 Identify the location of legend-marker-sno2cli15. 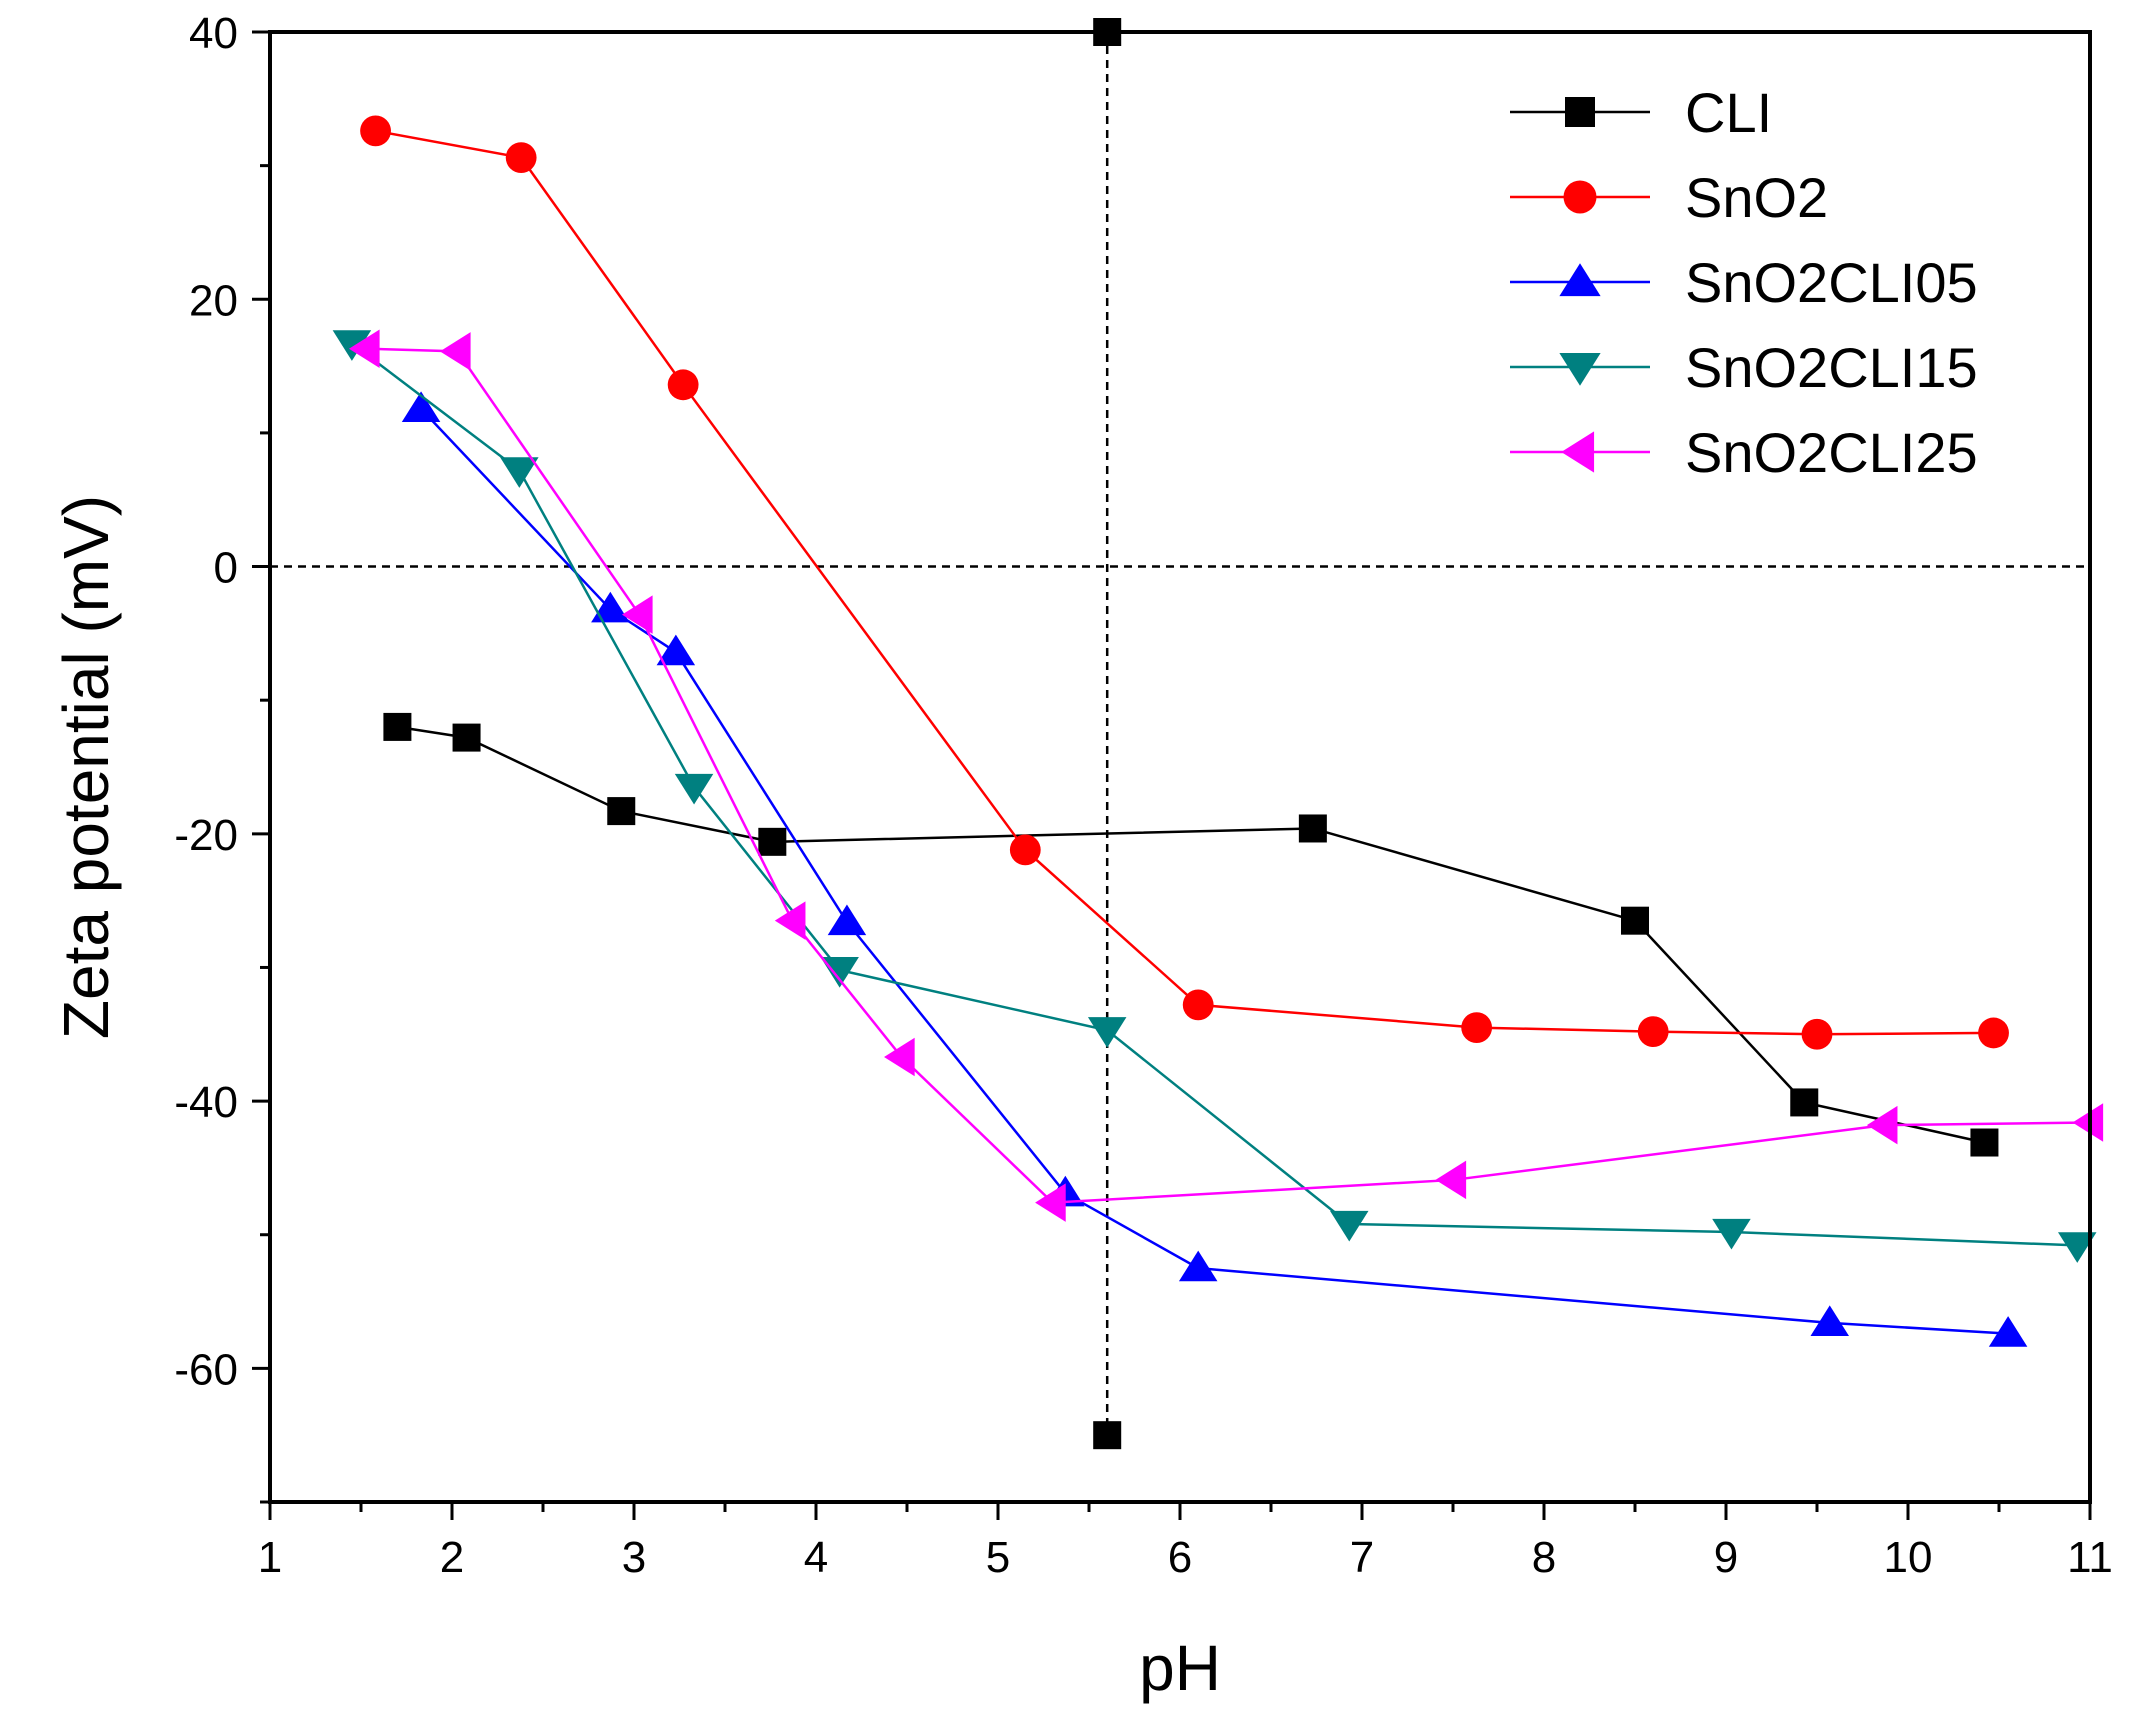
(1580, 369).